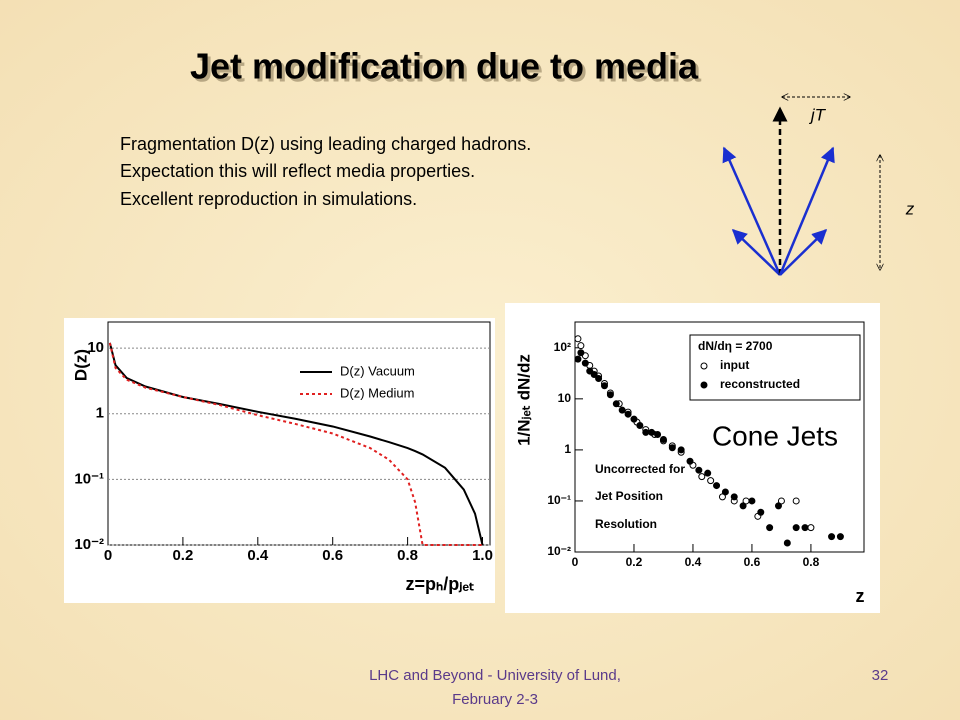 The image size is (960, 720). I want to click on title-shadow: Jet modification due to media, so click(447, 69).